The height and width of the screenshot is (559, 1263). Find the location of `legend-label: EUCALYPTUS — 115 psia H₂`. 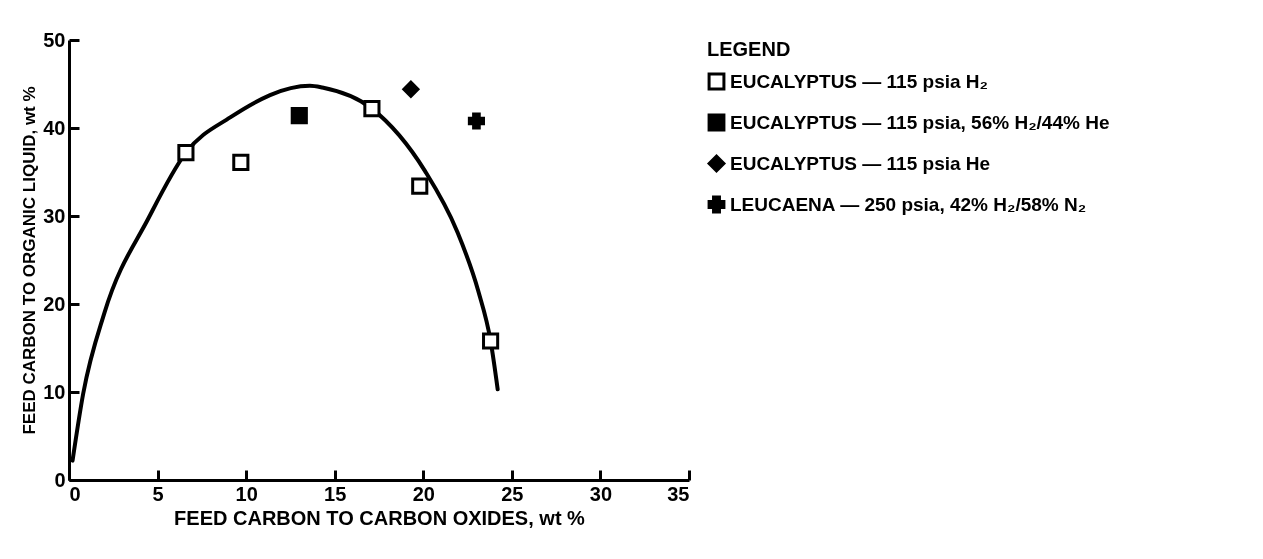

legend-label: EUCALYPTUS — 115 psia H₂ is located at coordinates (859, 81).